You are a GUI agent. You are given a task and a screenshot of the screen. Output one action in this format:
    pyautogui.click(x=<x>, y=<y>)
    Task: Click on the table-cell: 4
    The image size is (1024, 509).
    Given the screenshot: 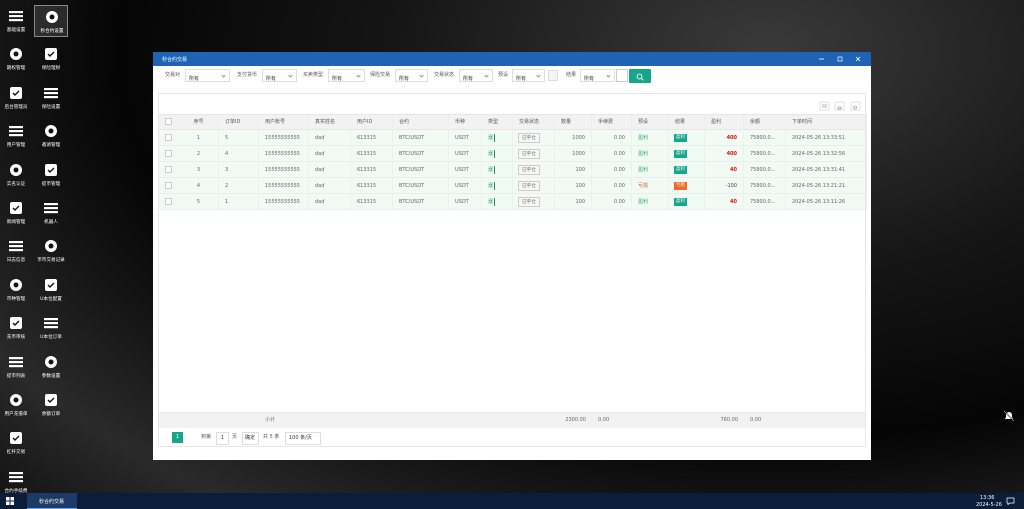 What is the action you would take?
    pyautogui.click(x=199, y=186)
    